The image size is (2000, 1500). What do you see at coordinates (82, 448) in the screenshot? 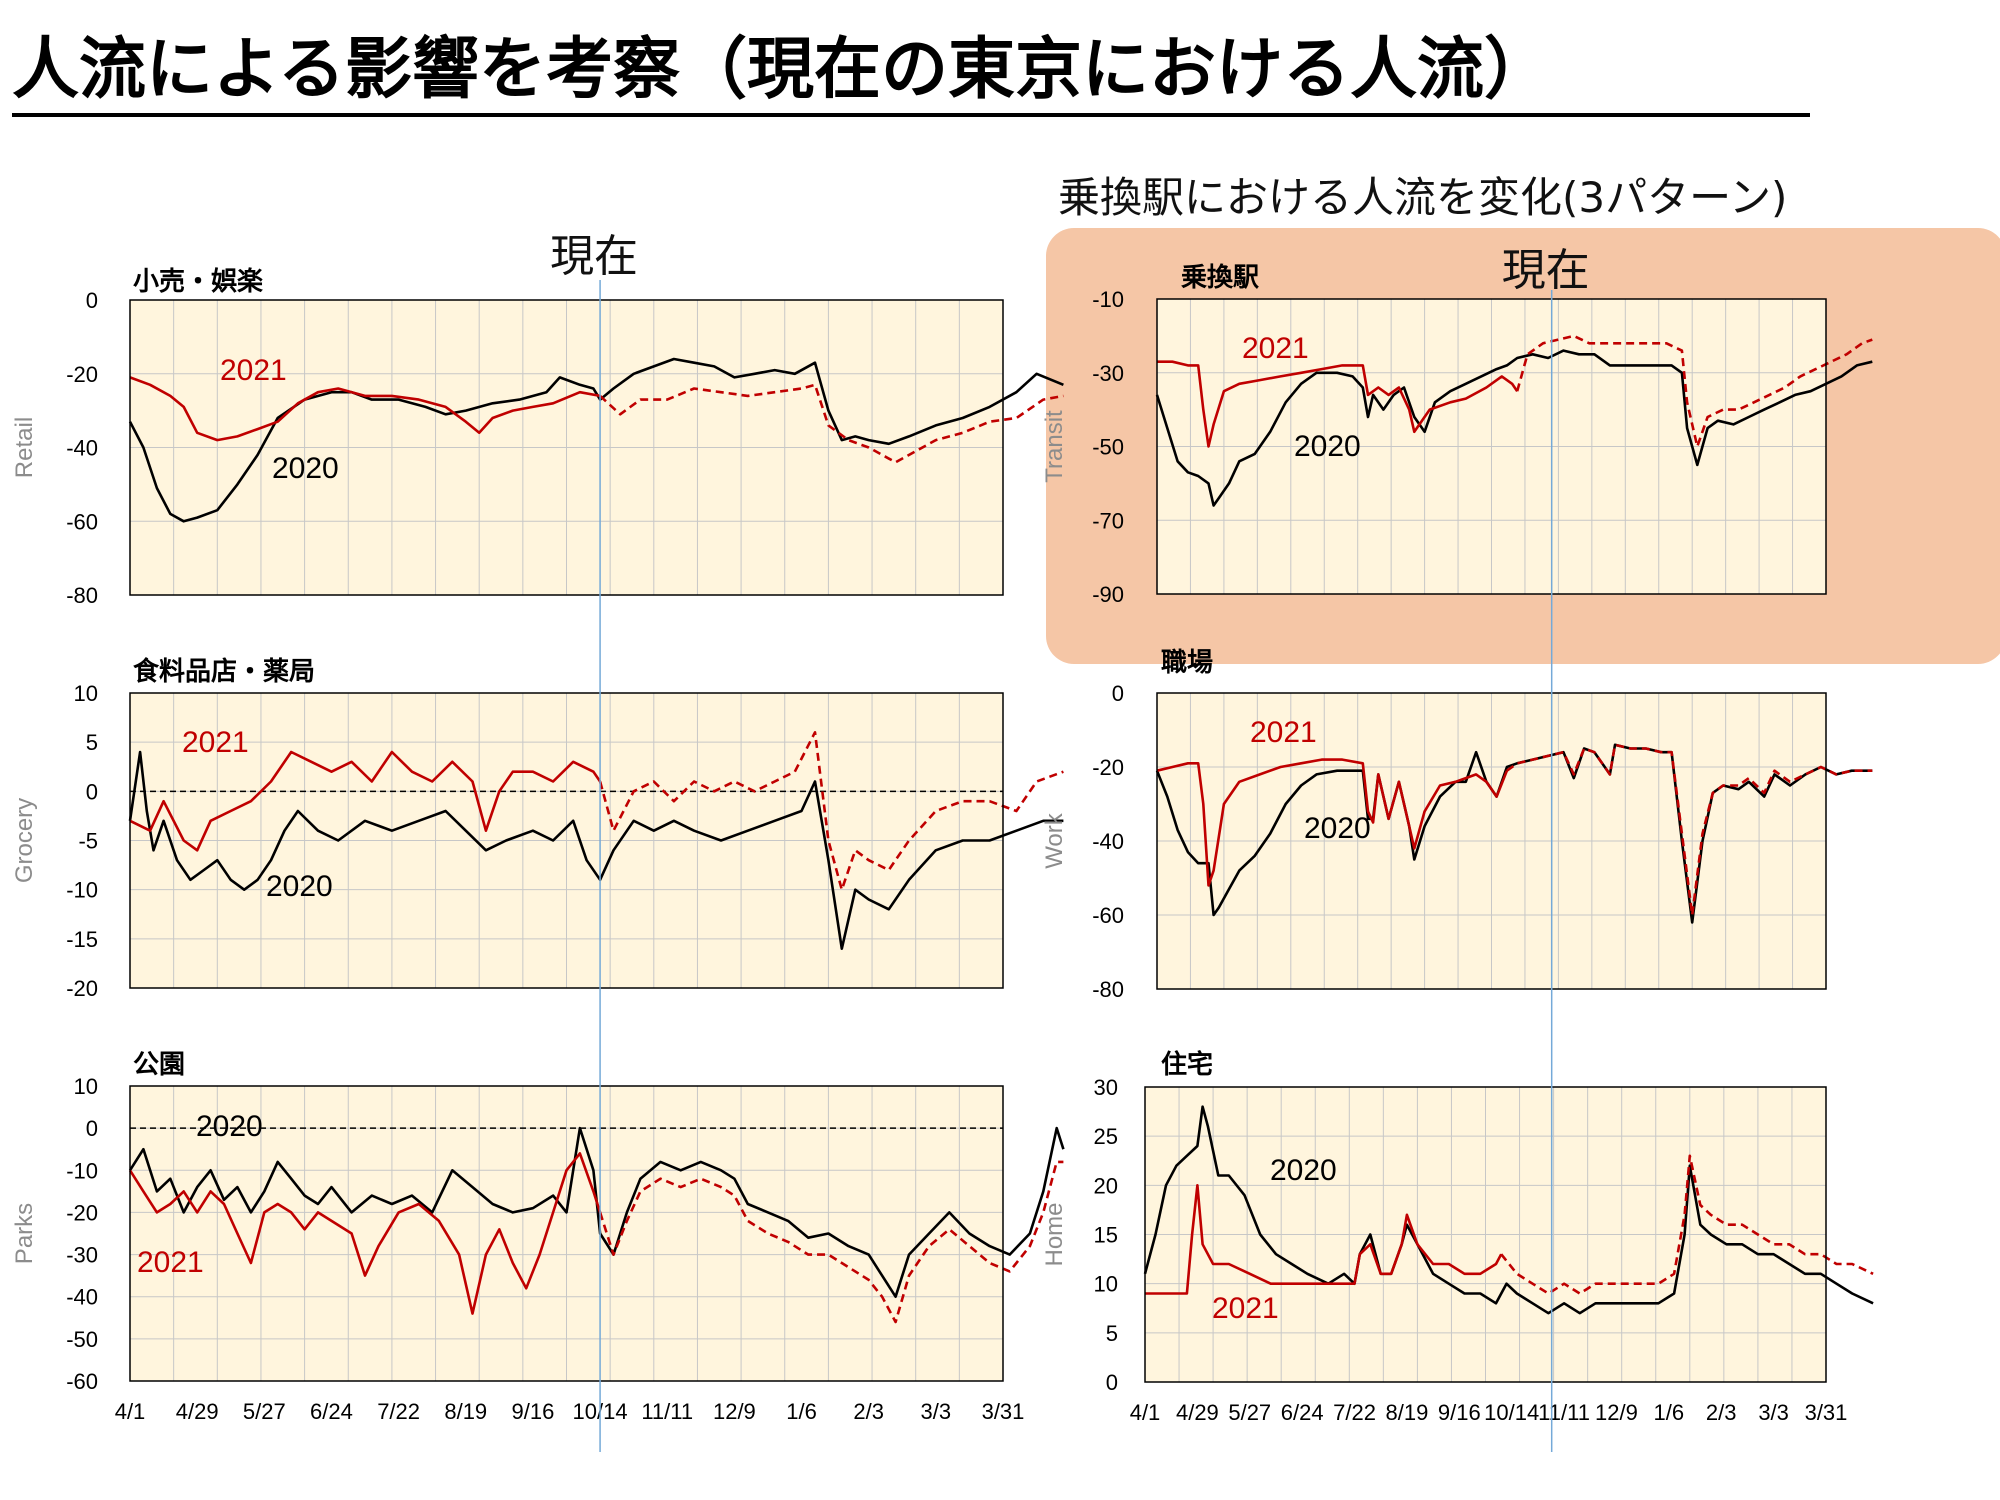
I see `retail-ytick-label: -40` at bounding box center [82, 448].